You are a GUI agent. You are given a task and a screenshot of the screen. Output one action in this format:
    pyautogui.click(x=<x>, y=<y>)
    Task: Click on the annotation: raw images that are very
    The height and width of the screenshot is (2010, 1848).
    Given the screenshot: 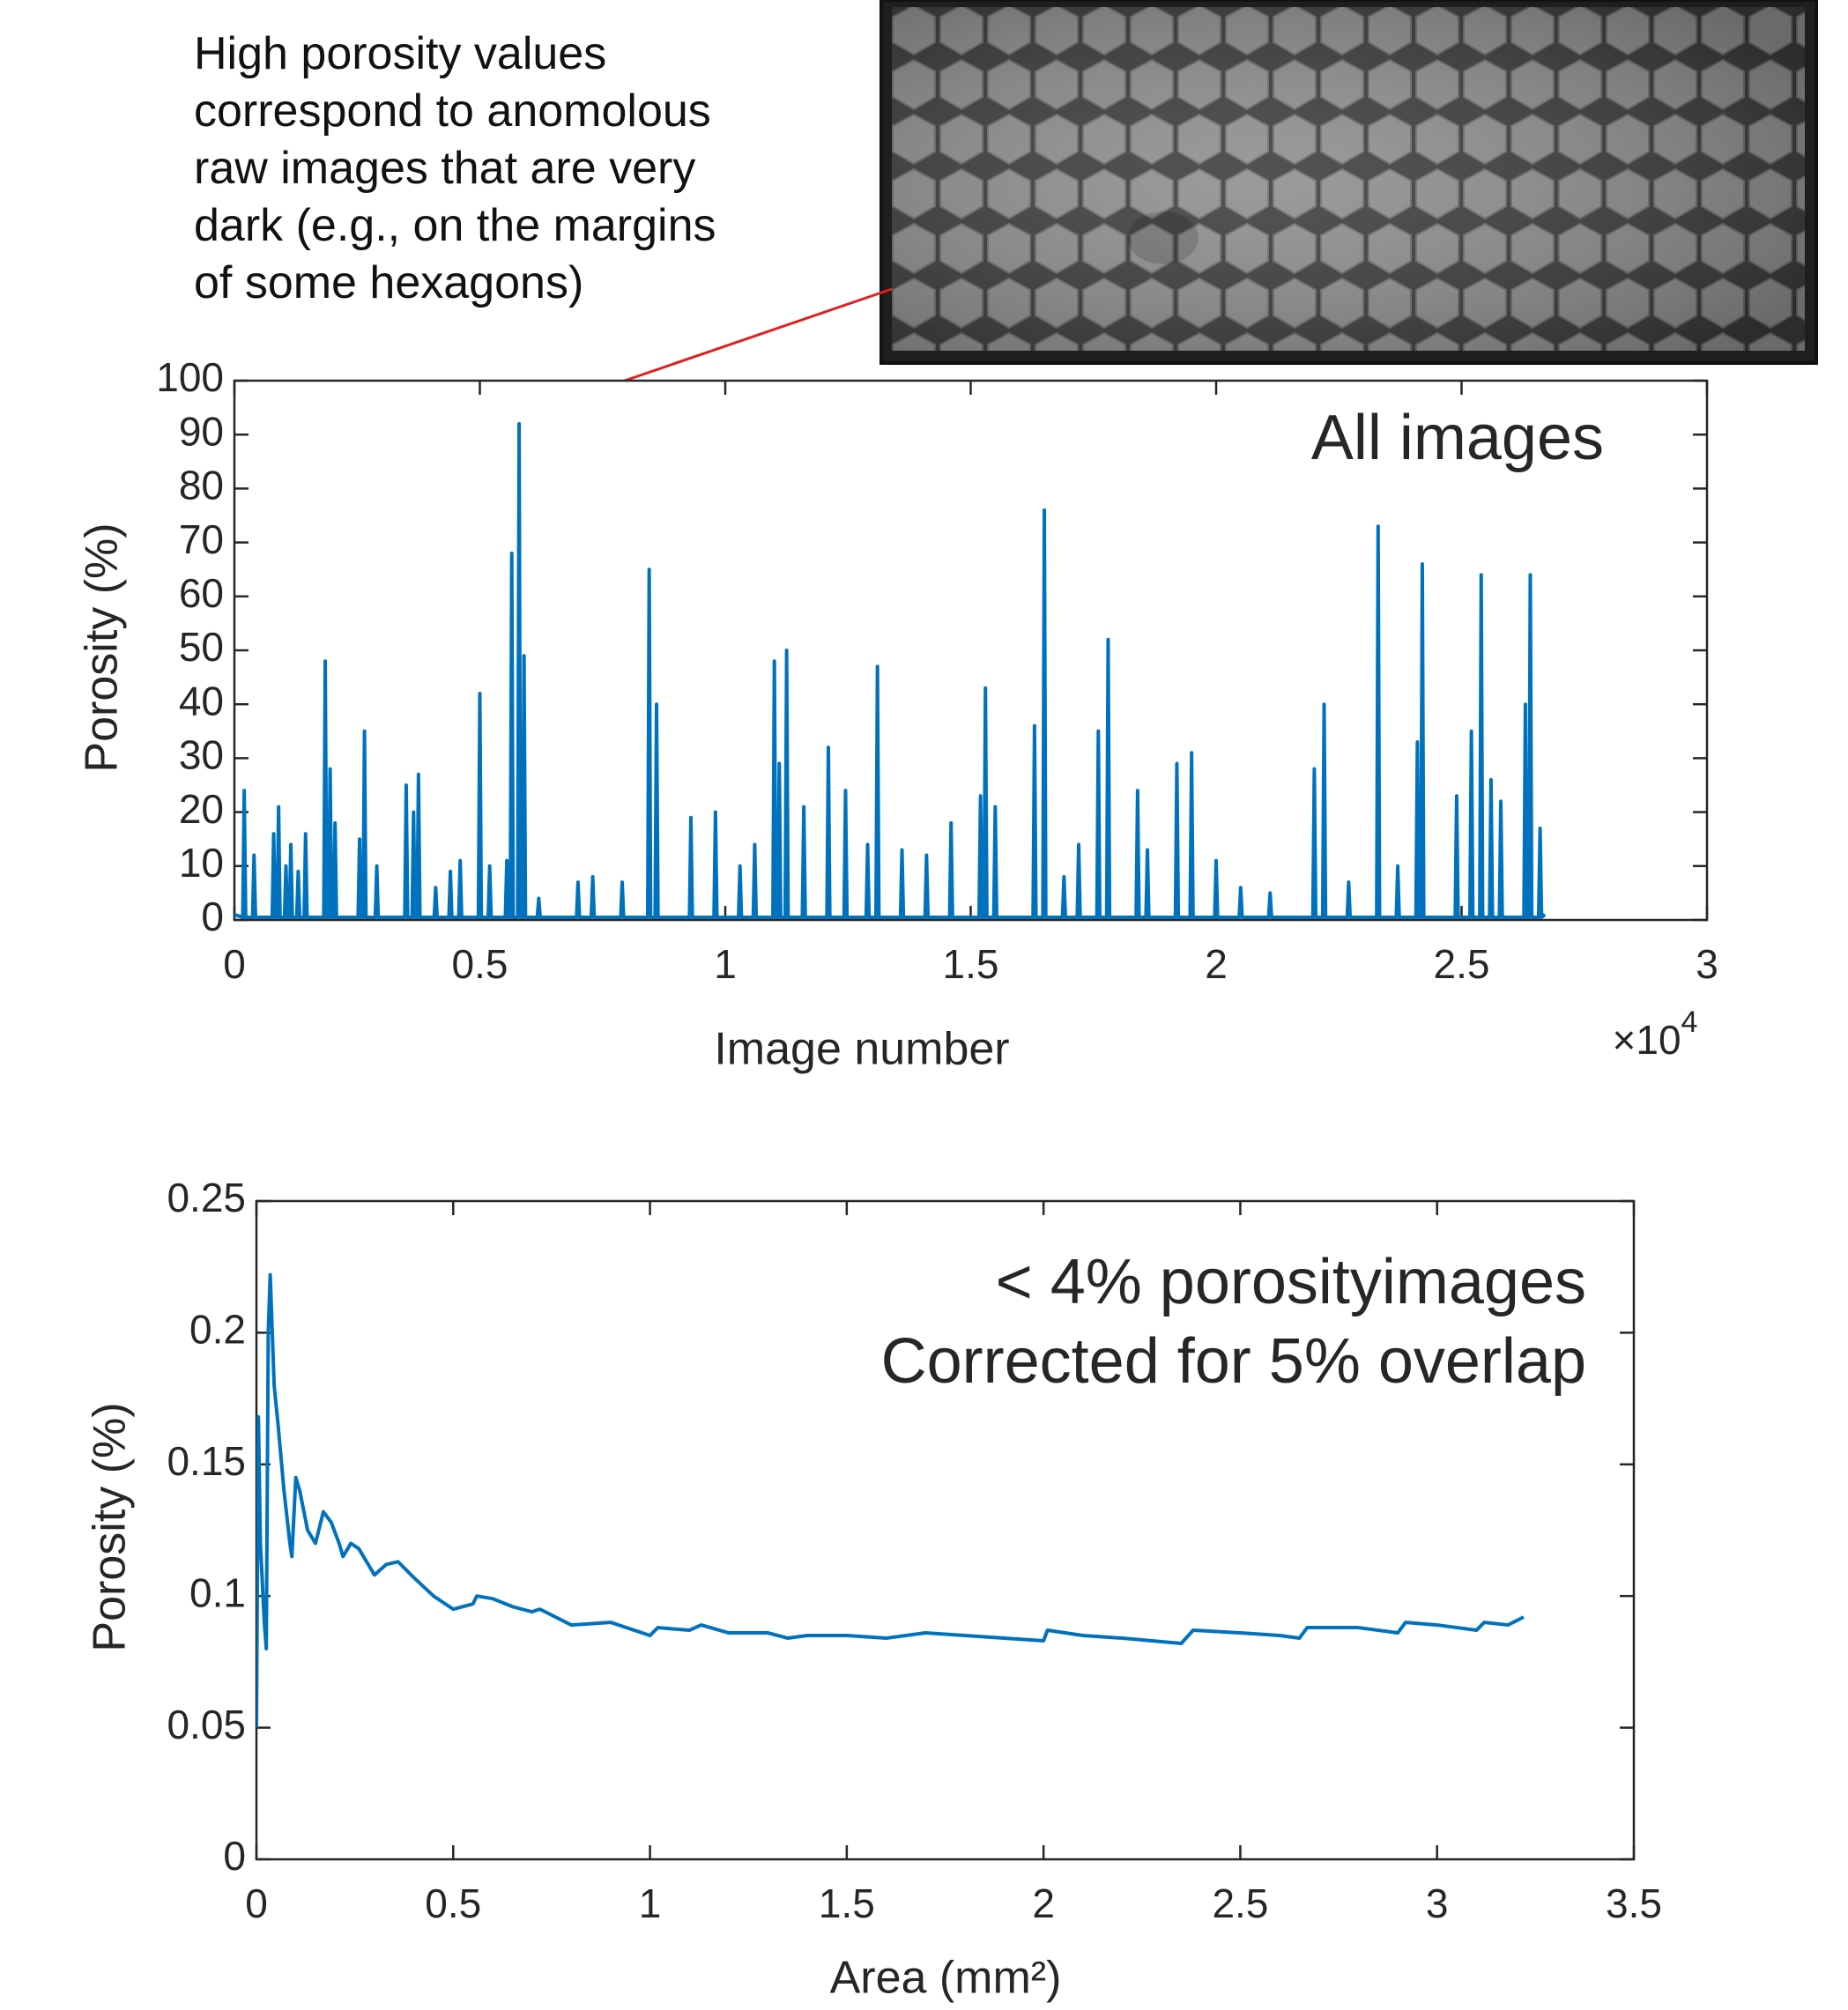 What is the action you would take?
    pyautogui.click(x=444, y=168)
    